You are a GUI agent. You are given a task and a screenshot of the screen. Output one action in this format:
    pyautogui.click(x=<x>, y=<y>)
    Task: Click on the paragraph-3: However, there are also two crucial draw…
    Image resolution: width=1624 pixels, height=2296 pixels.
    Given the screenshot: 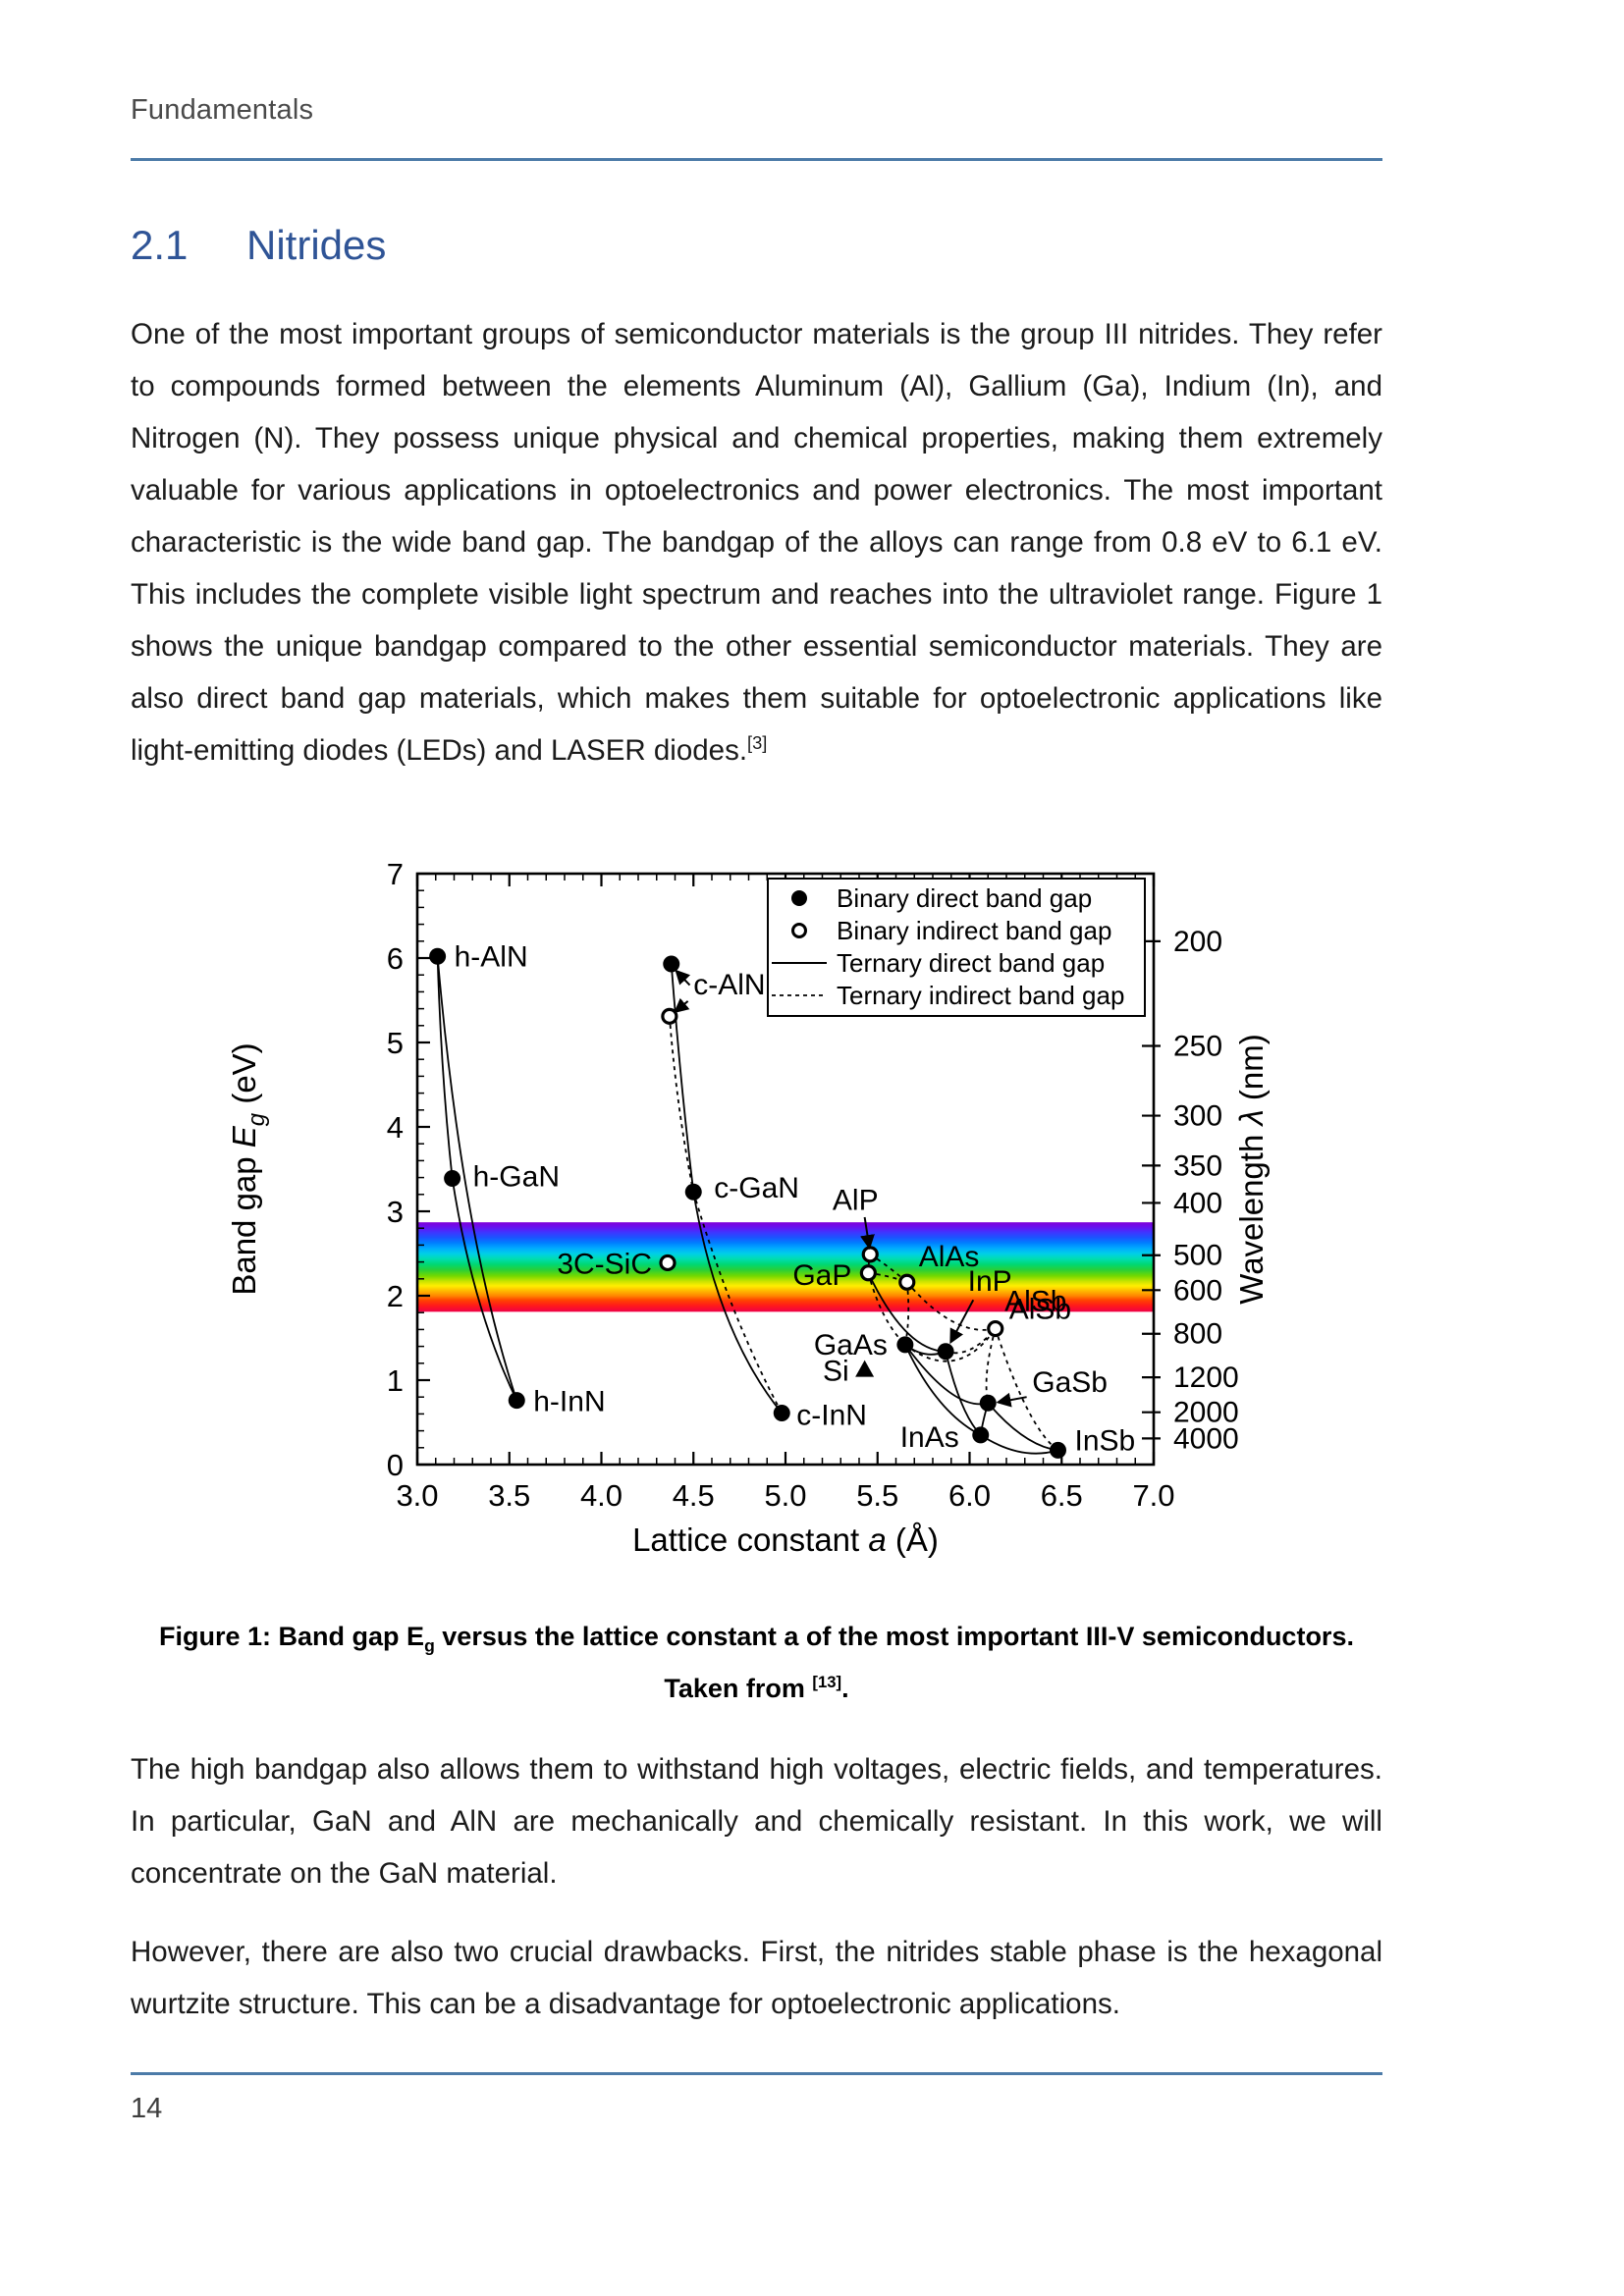 What is the action you would take?
    pyautogui.click(x=756, y=1978)
    